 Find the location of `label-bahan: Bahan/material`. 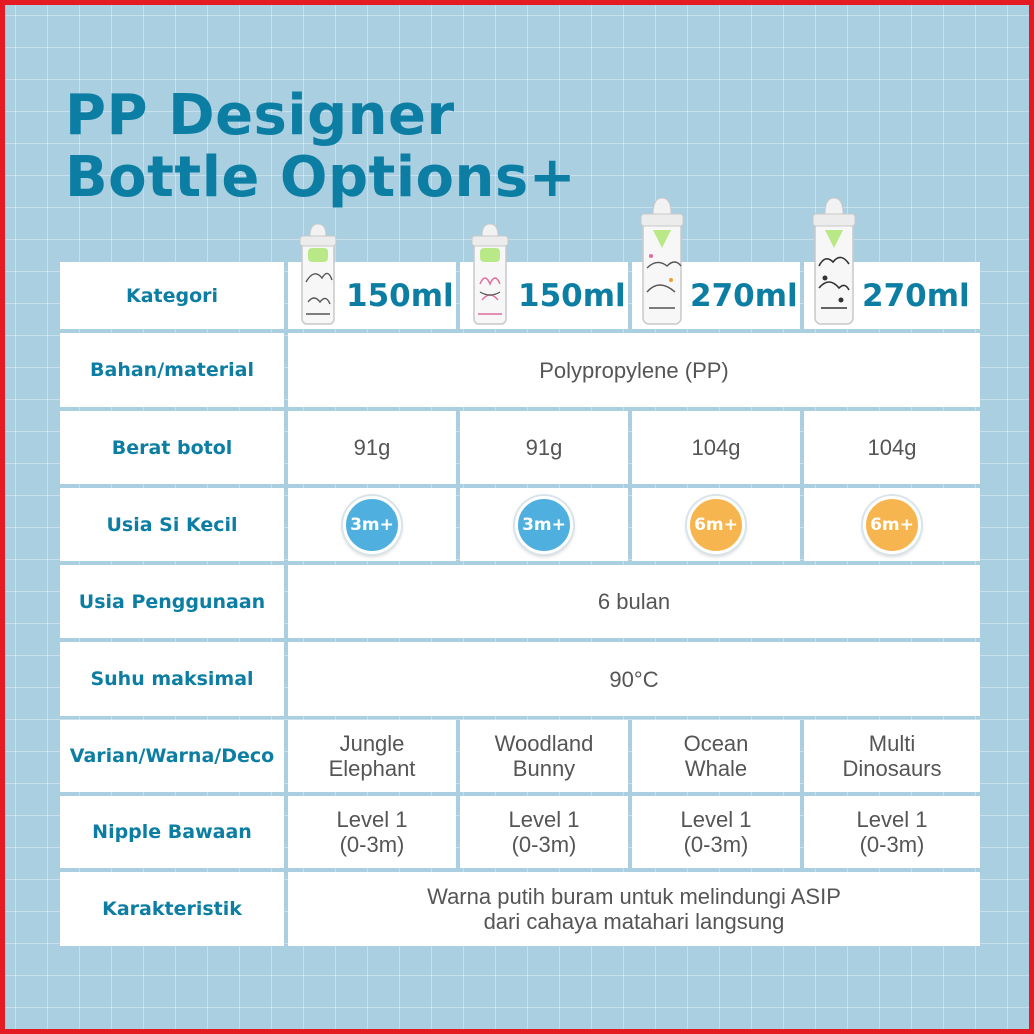

label-bahan: Bahan/material is located at coordinates (172, 370).